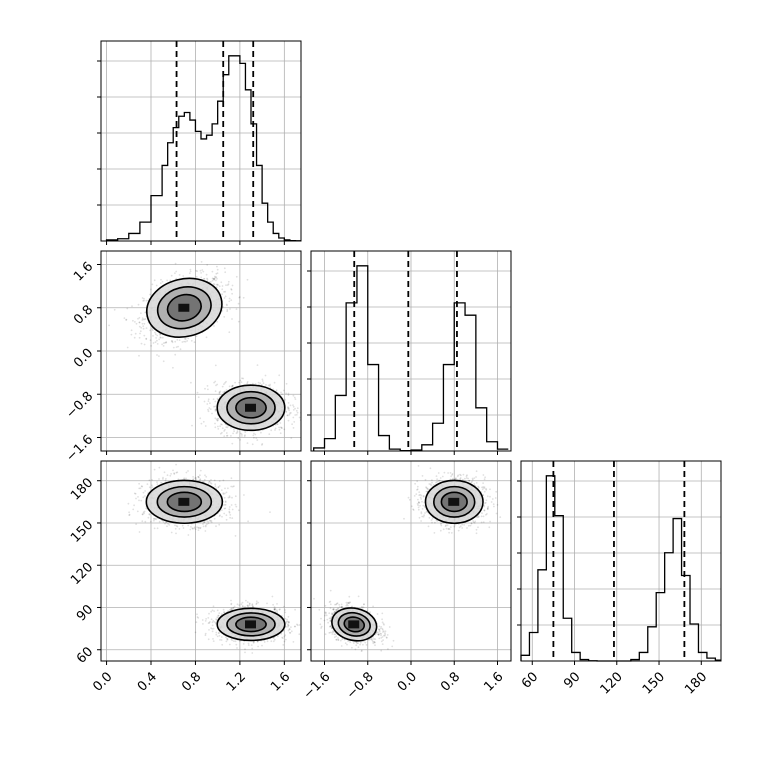 The height and width of the screenshot is (765, 760). I want to click on density-peak, so click(250, 408).